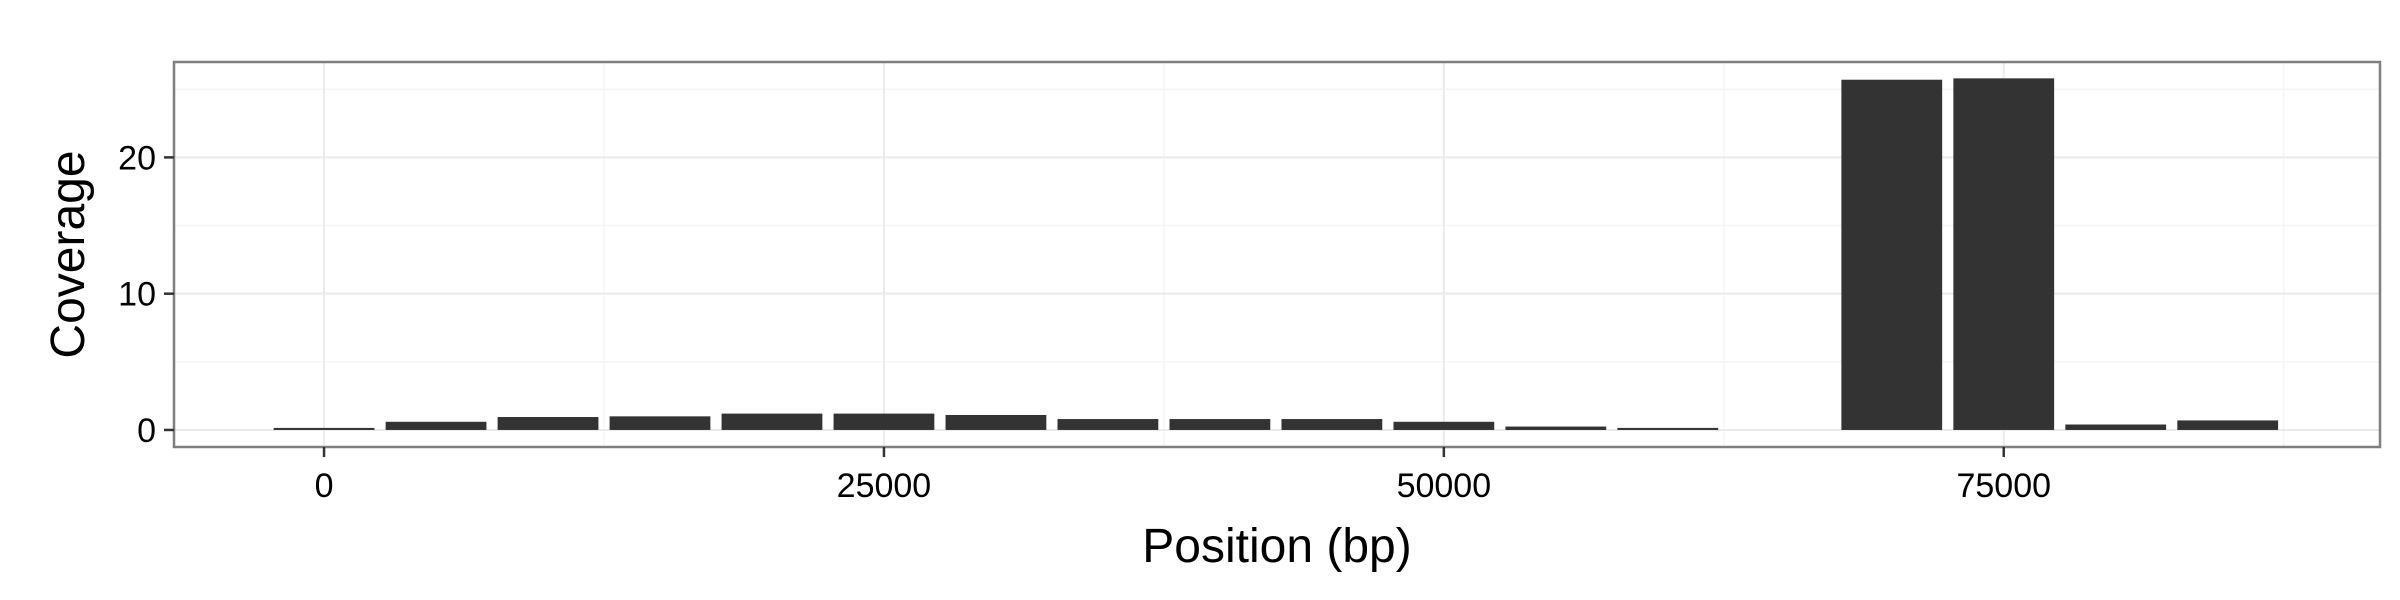 The width and height of the screenshot is (2400, 600). I want to click on x-tick-label: 25000, so click(884, 486).